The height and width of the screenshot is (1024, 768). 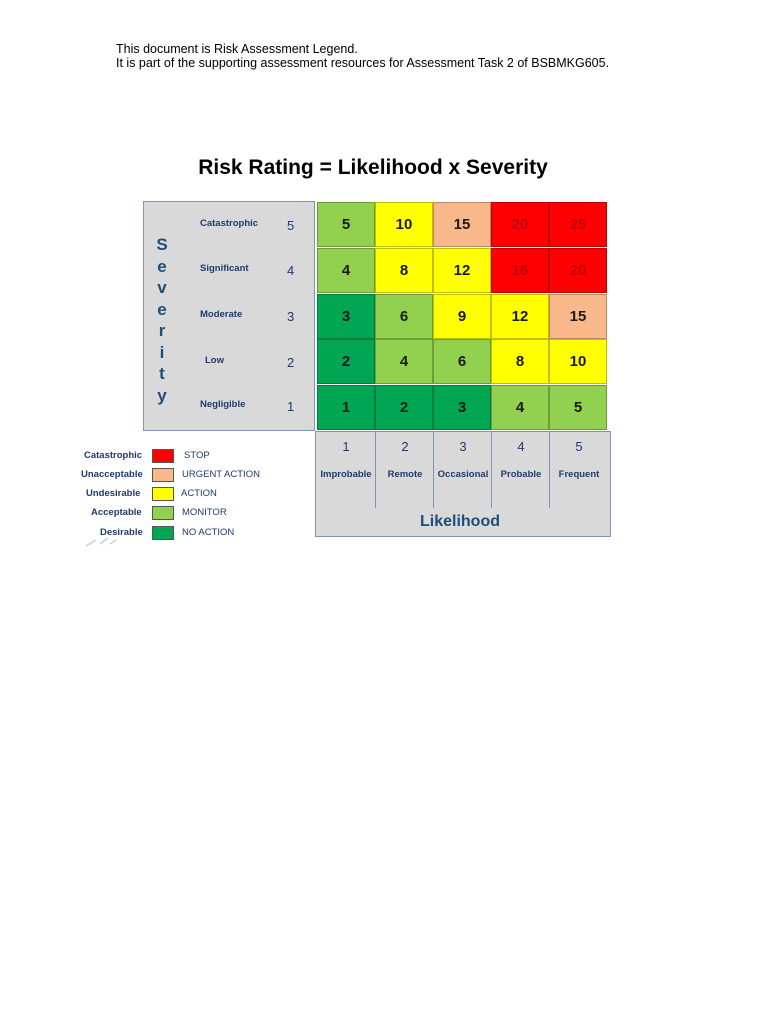 What do you see at coordinates (291, 316) in the screenshot?
I see `severity-value: 3` at bounding box center [291, 316].